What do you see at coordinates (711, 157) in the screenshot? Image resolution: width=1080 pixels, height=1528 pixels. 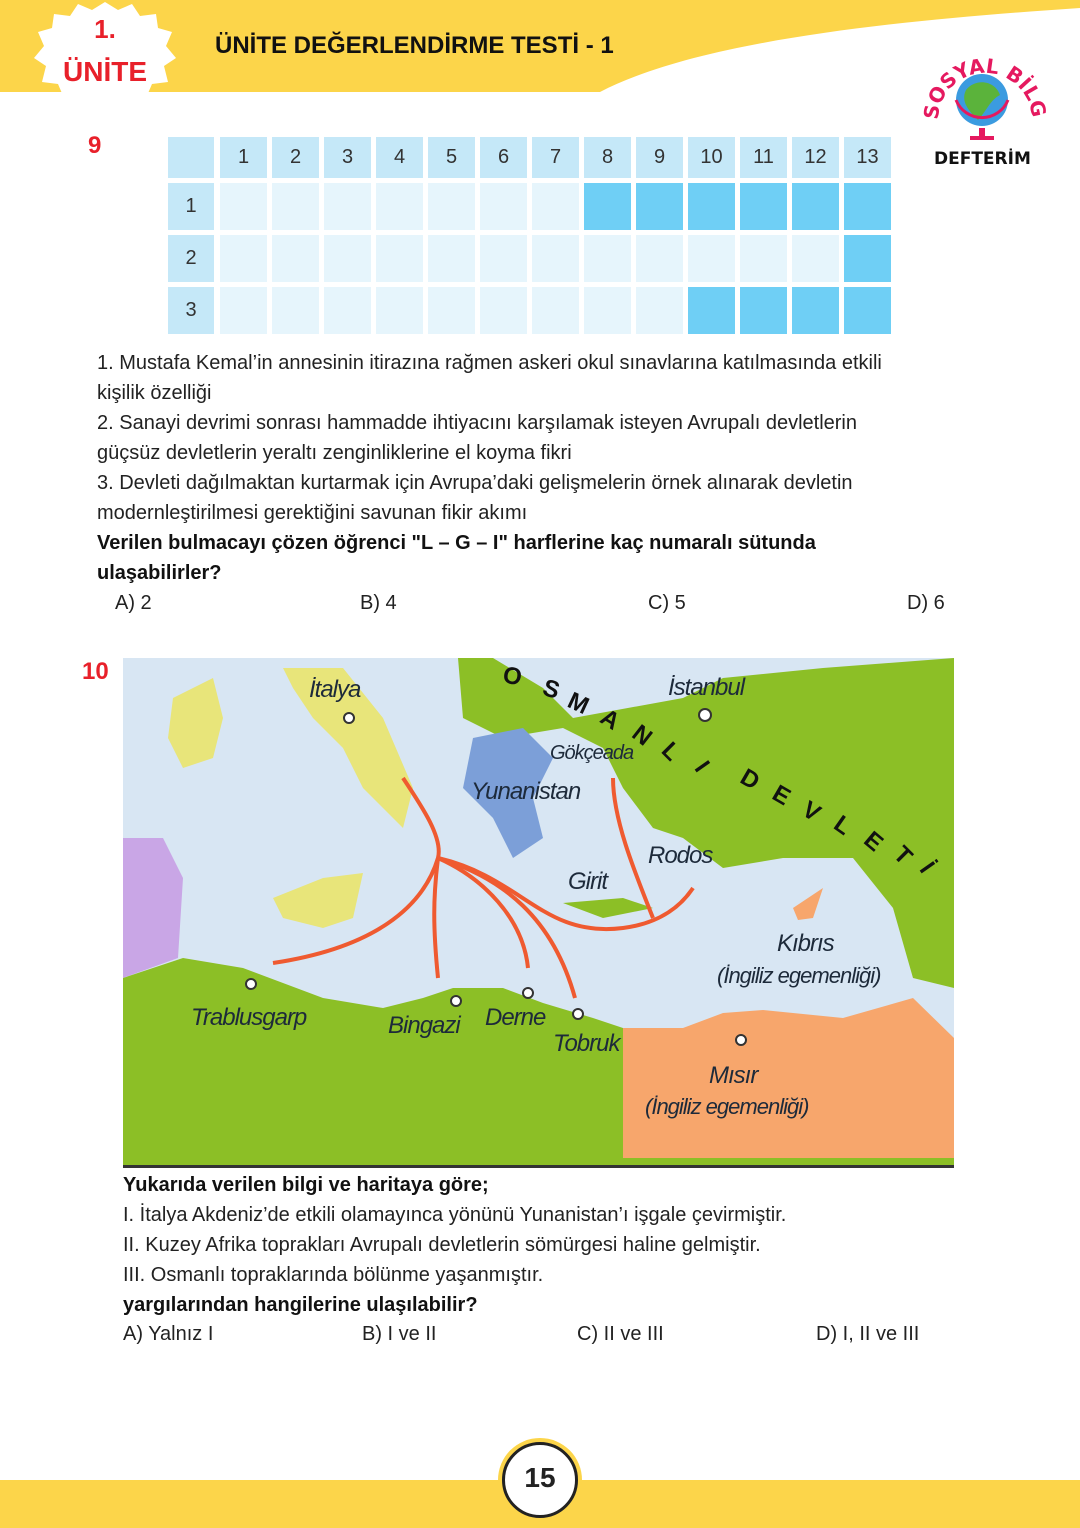 I see `grid-column-header: 10` at bounding box center [711, 157].